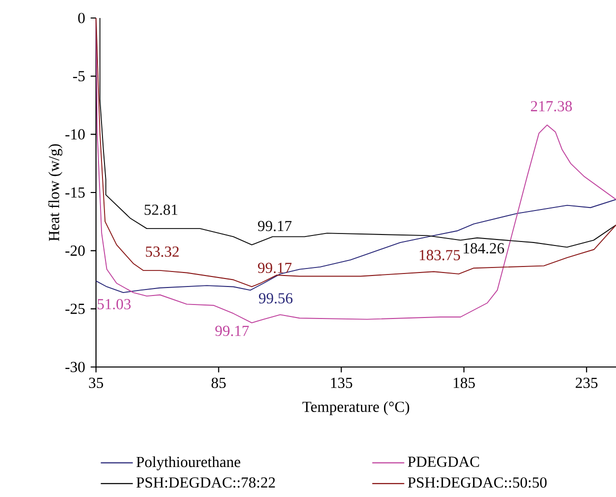 This screenshot has height=497, width=616. What do you see at coordinates (81, 18) in the screenshot?
I see `y-tick-label: 0` at bounding box center [81, 18].